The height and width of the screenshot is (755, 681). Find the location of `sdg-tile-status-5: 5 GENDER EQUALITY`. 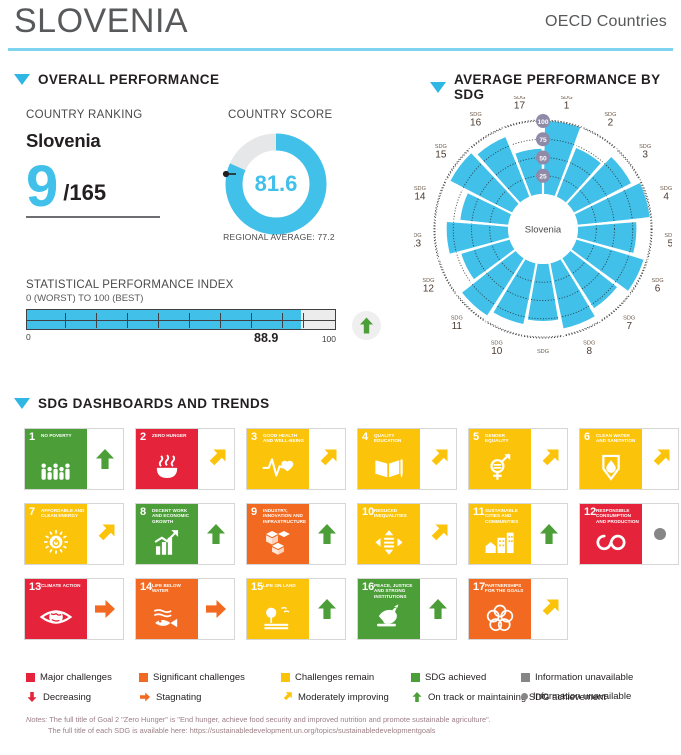

sdg-tile-status-5: 5 GENDER EQUALITY is located at coordinates (500, 459).